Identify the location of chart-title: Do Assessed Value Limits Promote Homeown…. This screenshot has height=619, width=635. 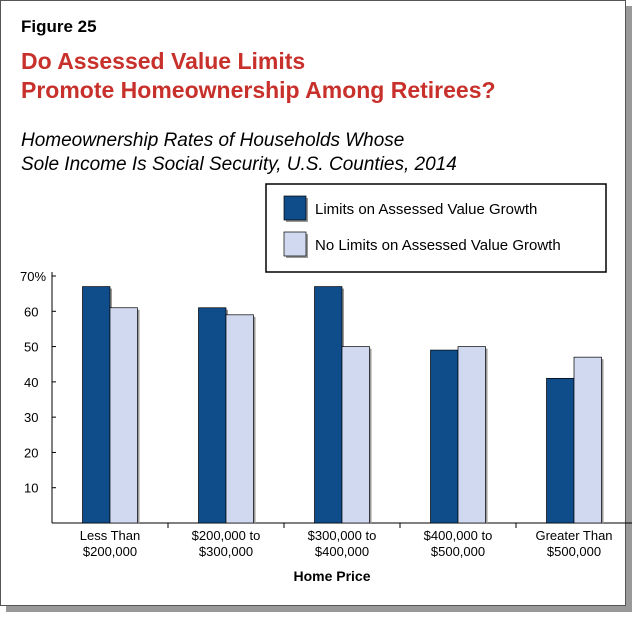
(258, 76).